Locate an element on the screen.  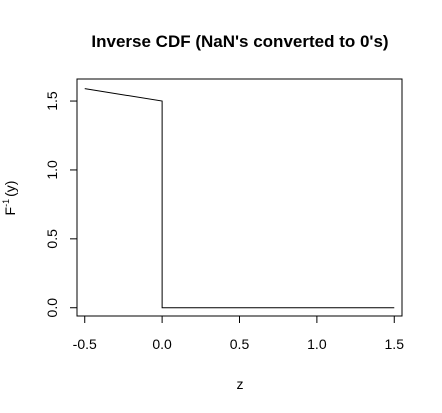
y-tick-label: 1.5 is located at coordinates (52, 101).